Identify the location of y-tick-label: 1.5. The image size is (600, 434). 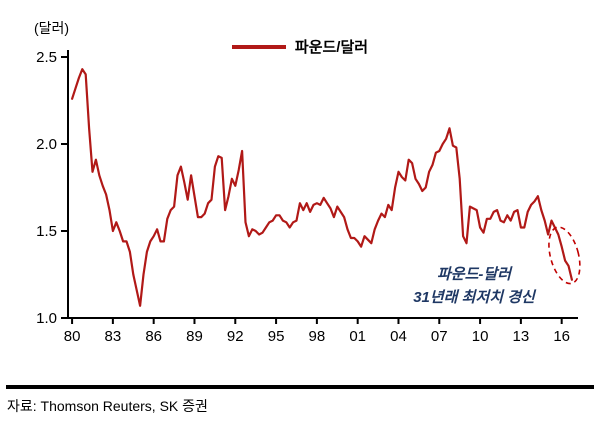
(46, 231).